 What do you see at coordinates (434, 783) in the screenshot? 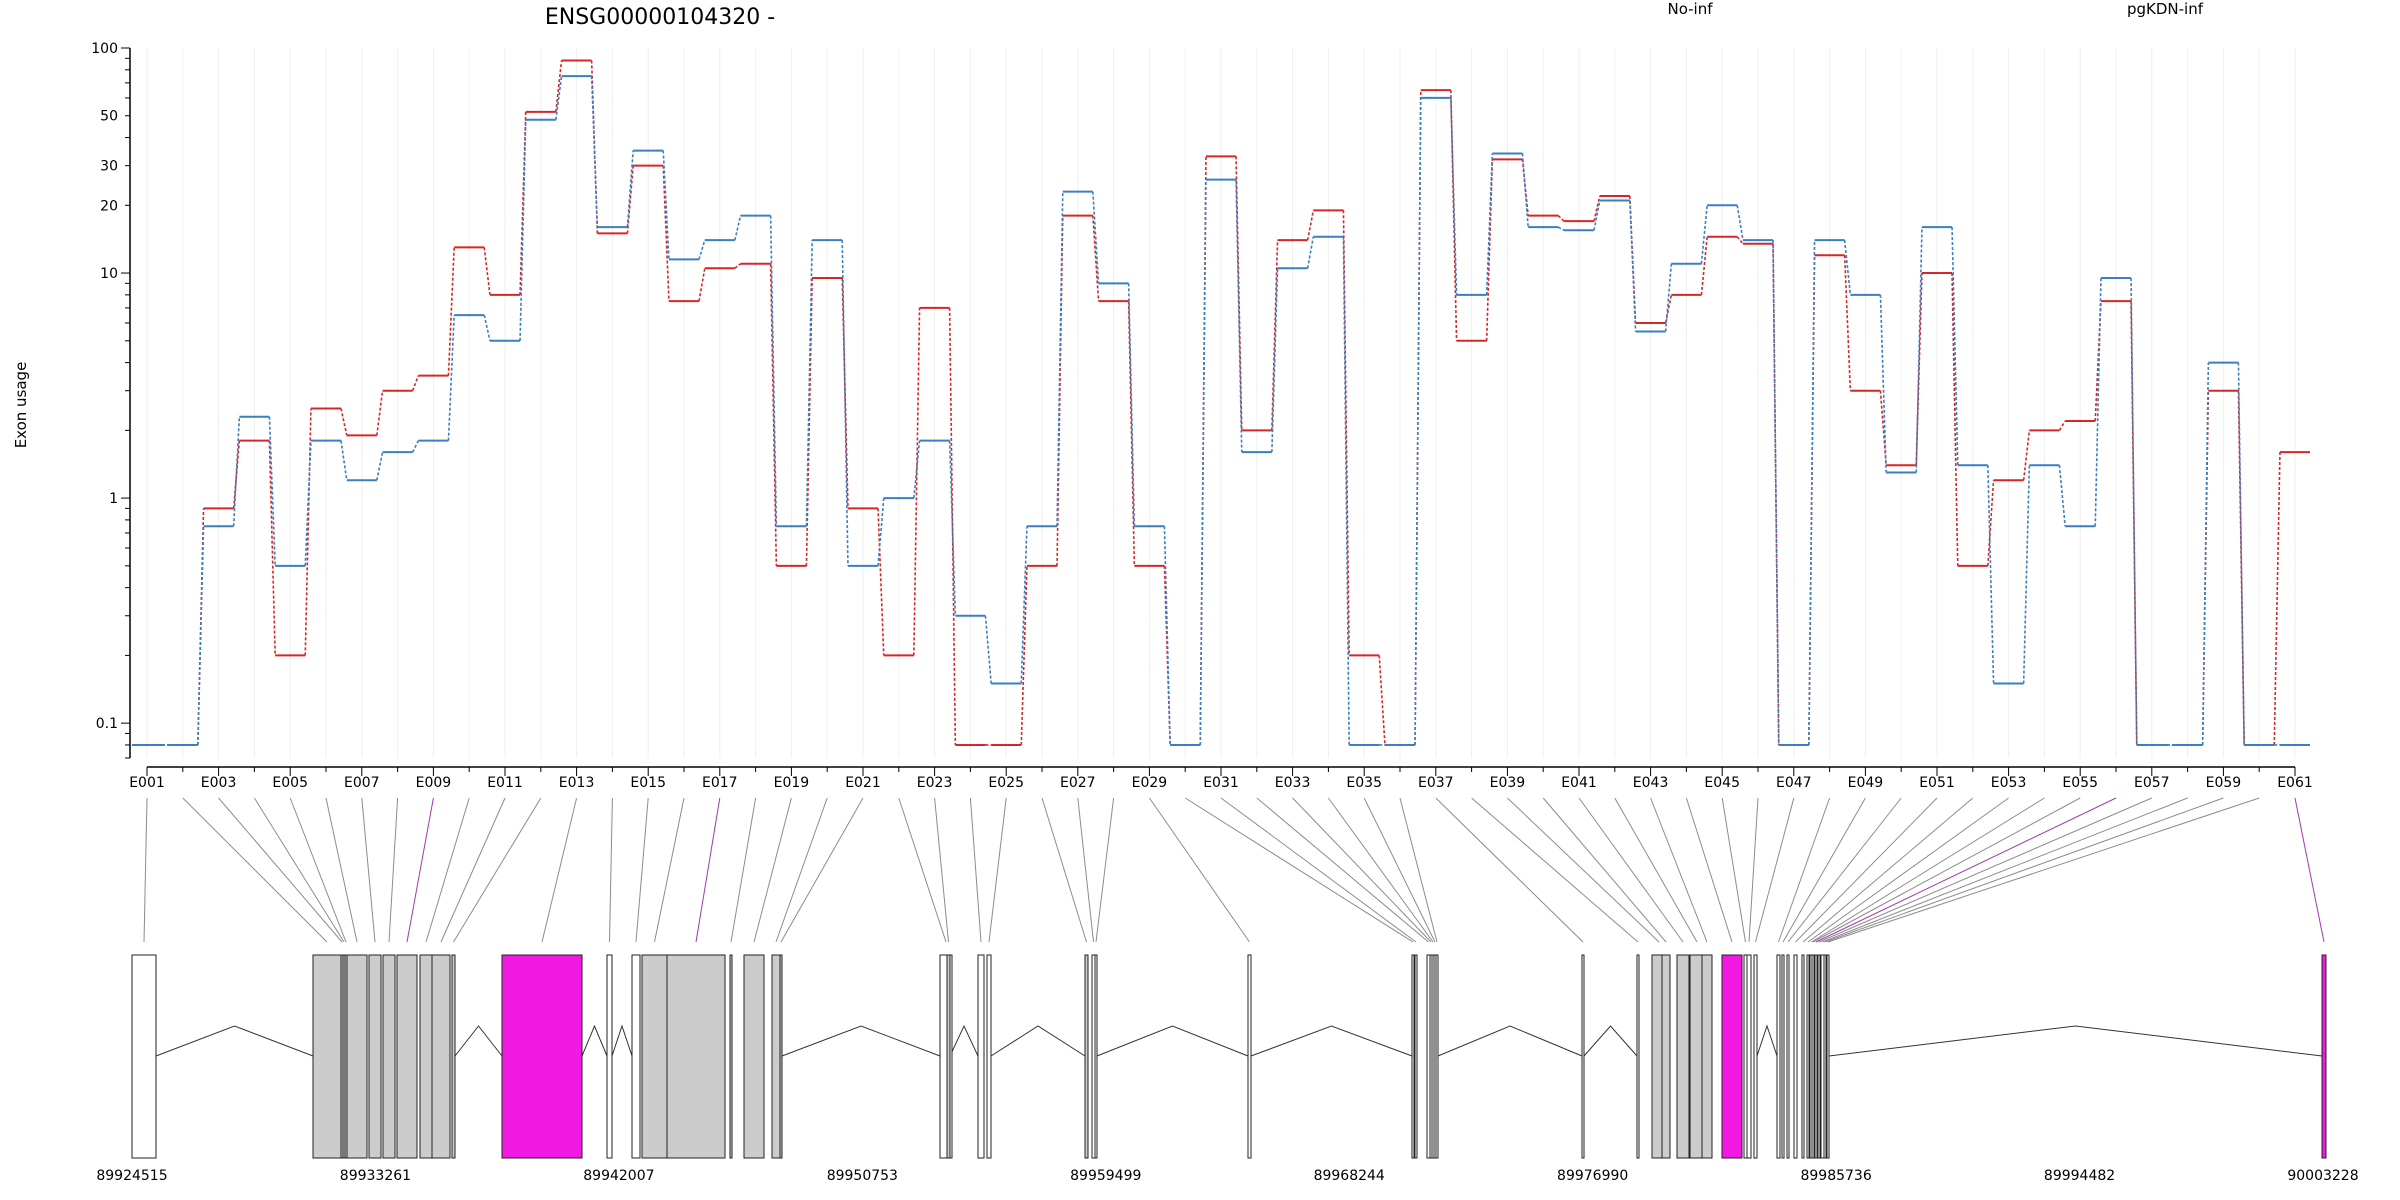
I see `x-tick-label: E009` at bounding box center [434, 783].